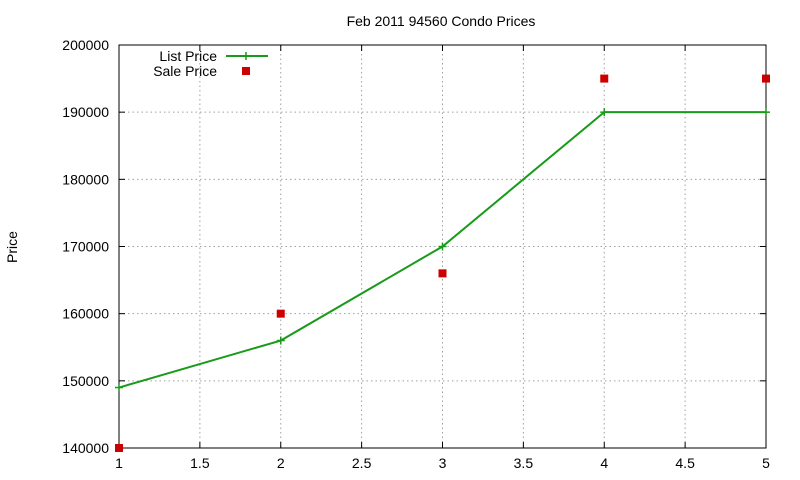 This screenshot has width=800, height=480. What do you see at coordinates (85, 45) in the screenshot?
I see `y-tick-label: 200000` at bounding box center [85, 45].